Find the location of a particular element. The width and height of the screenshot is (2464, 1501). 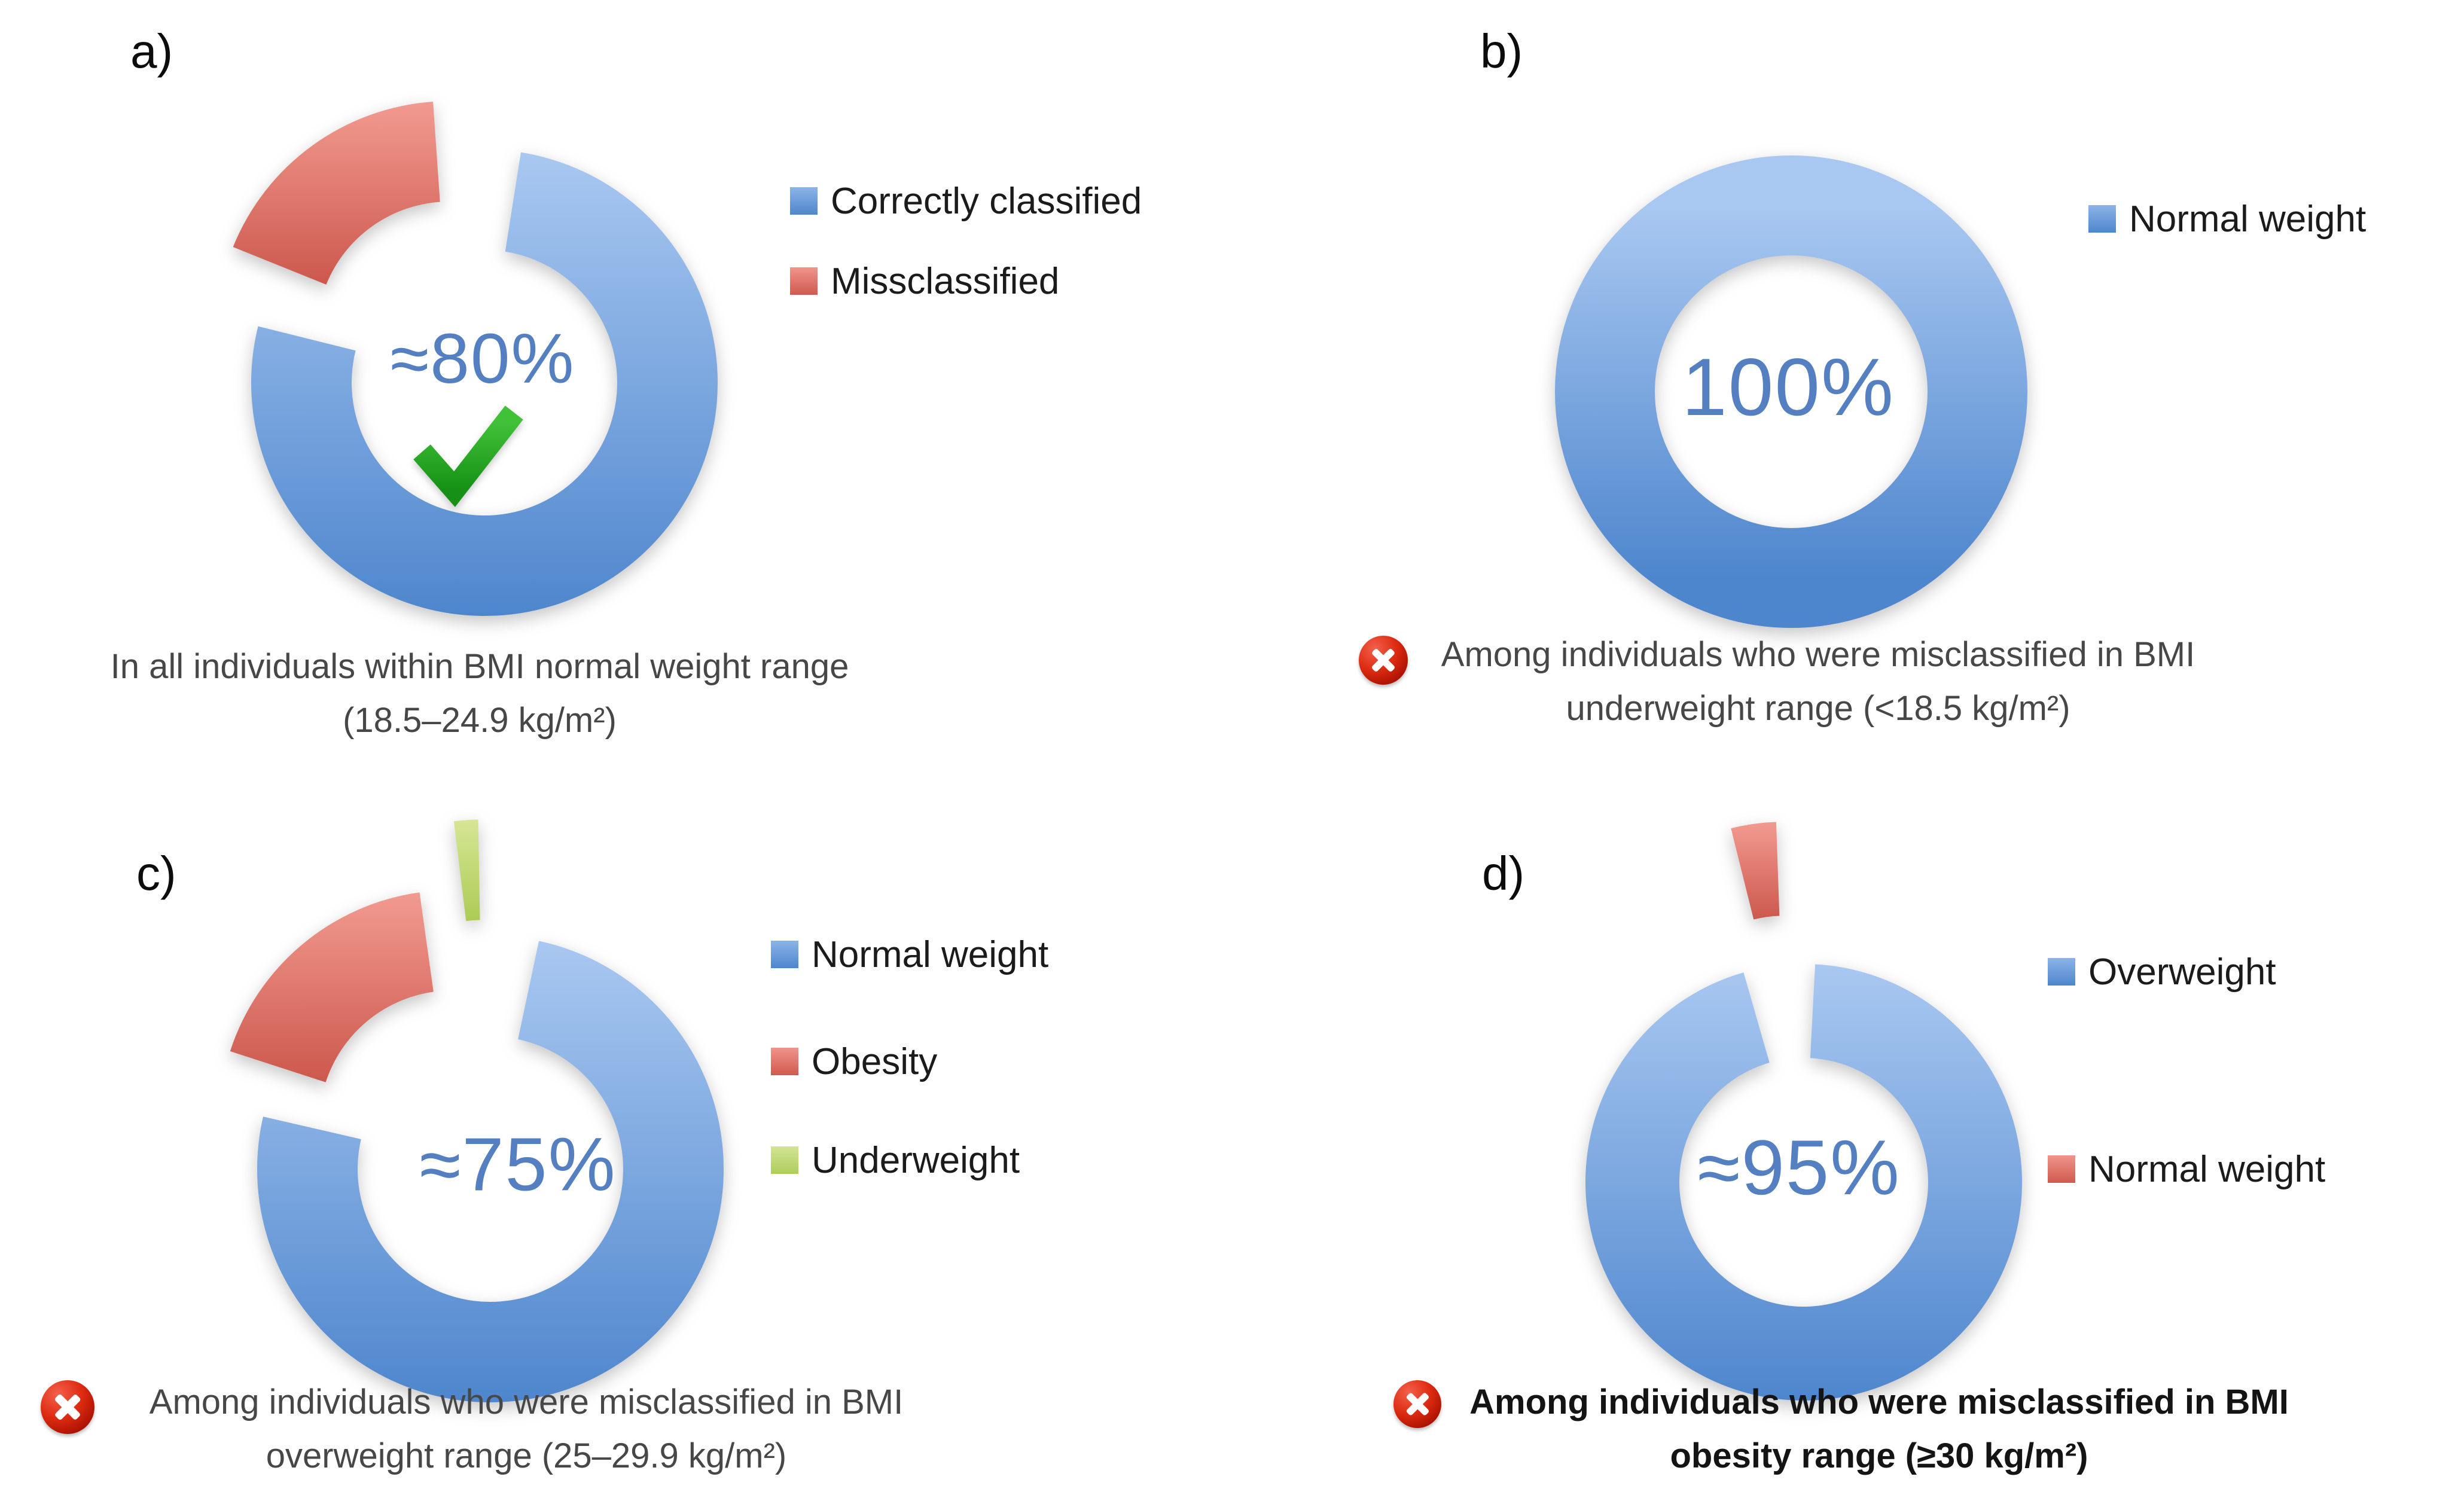

panel-d-label: d) is located at coordinates (1503, 874).